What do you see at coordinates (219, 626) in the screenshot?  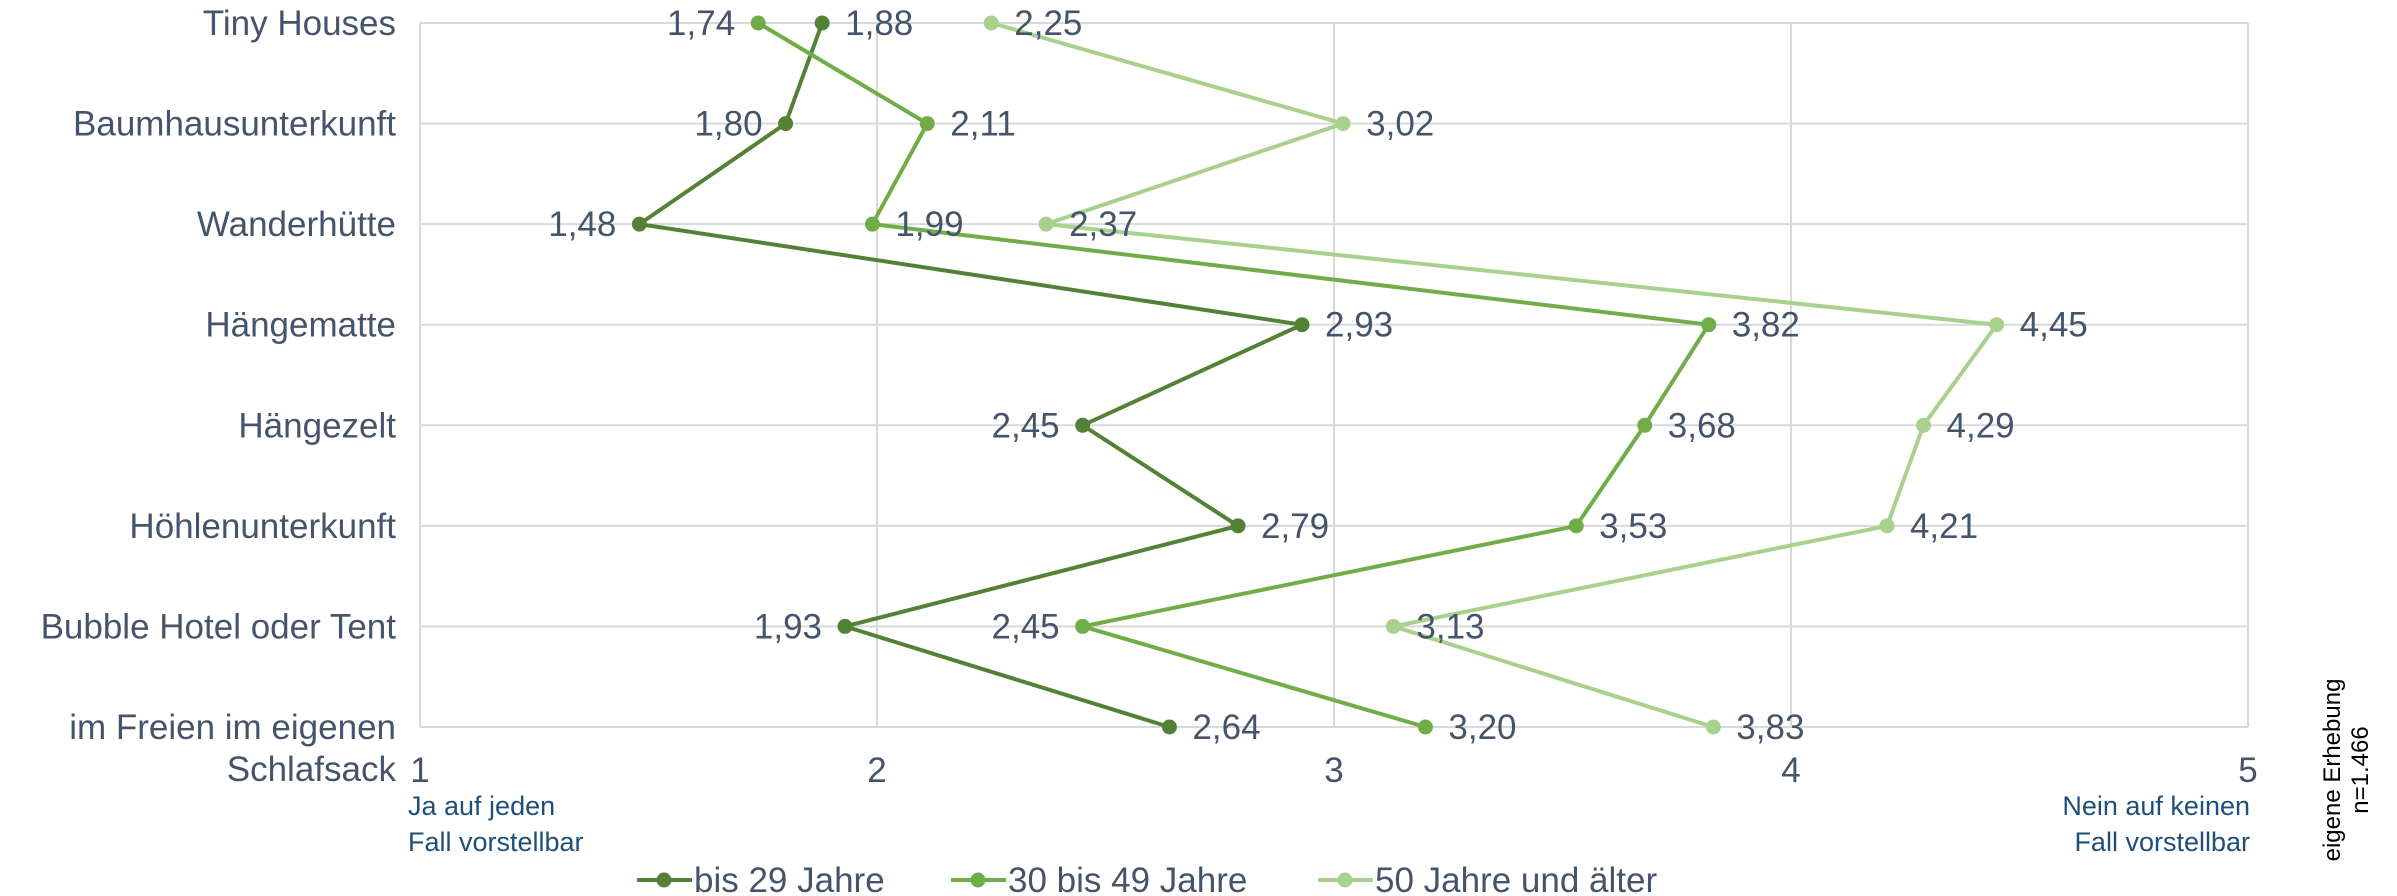 I see `category-label: Bubble Hotel oder Tent` at bounding box center [219, 626].